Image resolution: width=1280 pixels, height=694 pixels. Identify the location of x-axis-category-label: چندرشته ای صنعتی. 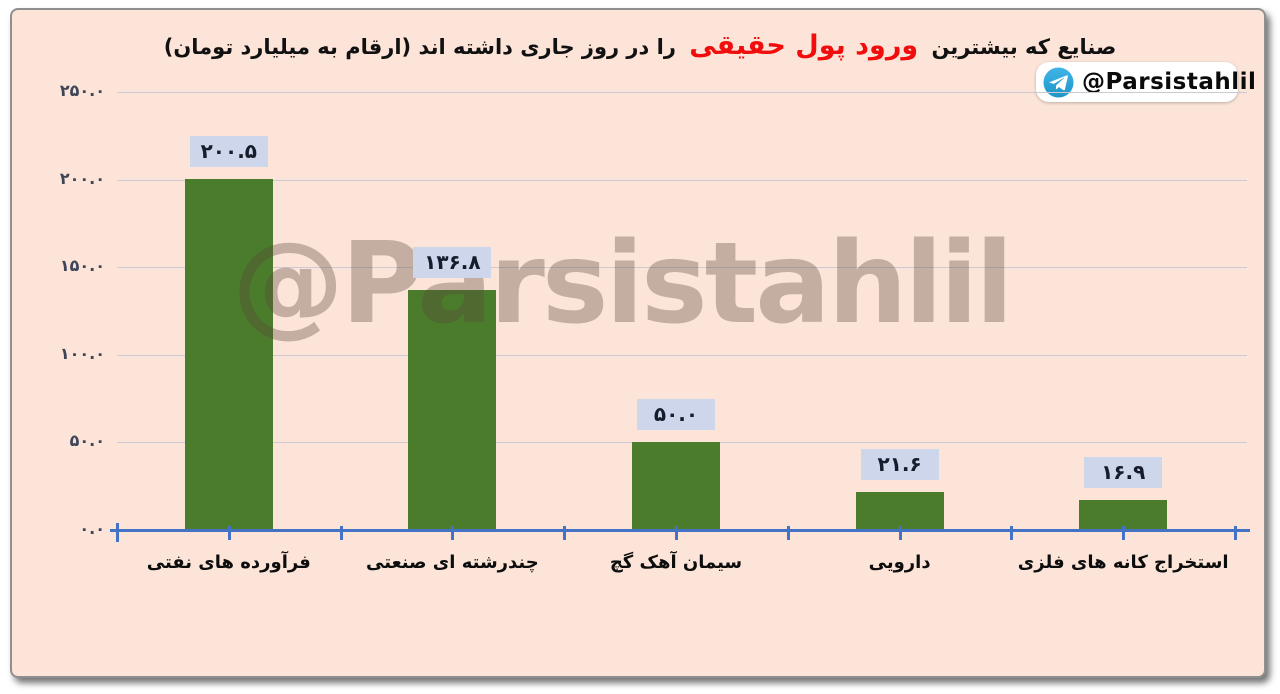
(452, 562).